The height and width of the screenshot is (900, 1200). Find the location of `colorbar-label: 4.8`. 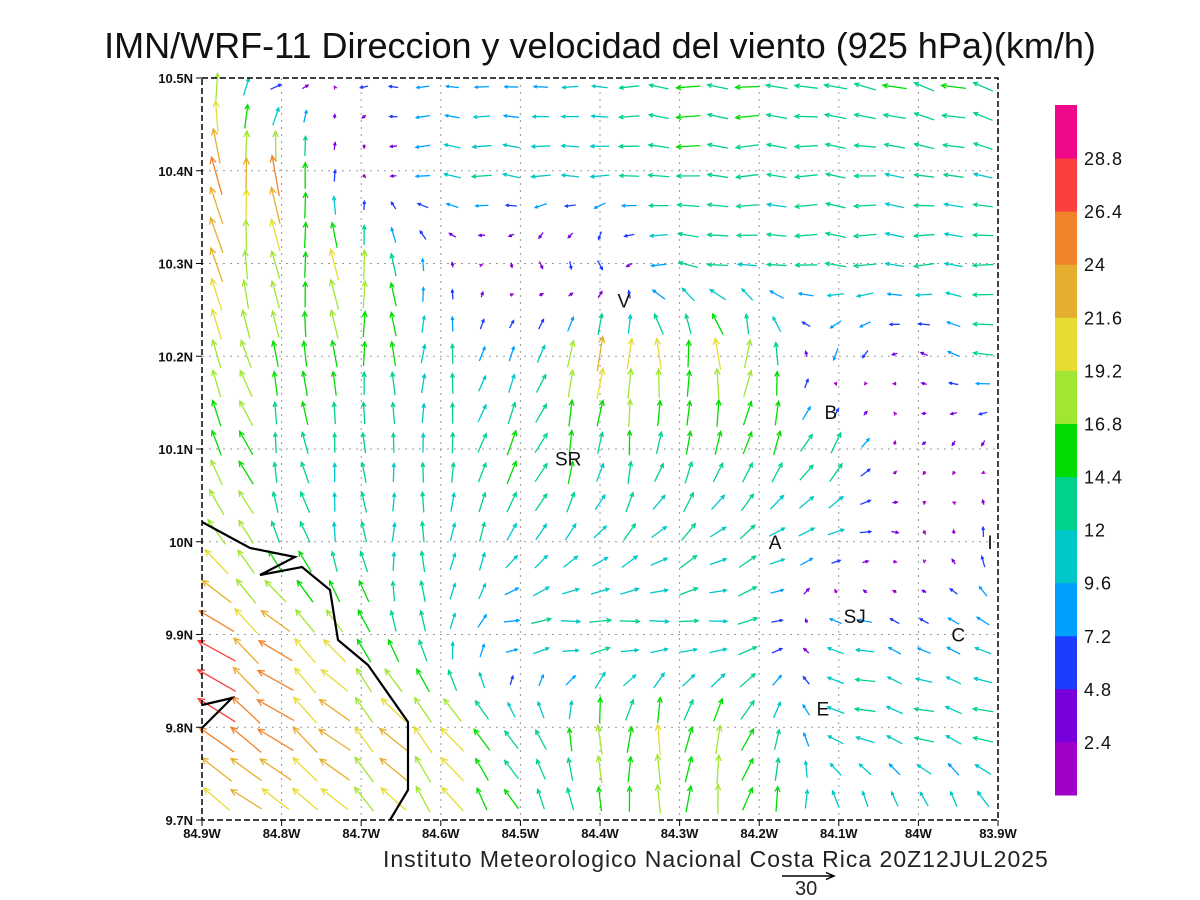

colorbar-label: 4.8 is located at coordinates (1098, 690).